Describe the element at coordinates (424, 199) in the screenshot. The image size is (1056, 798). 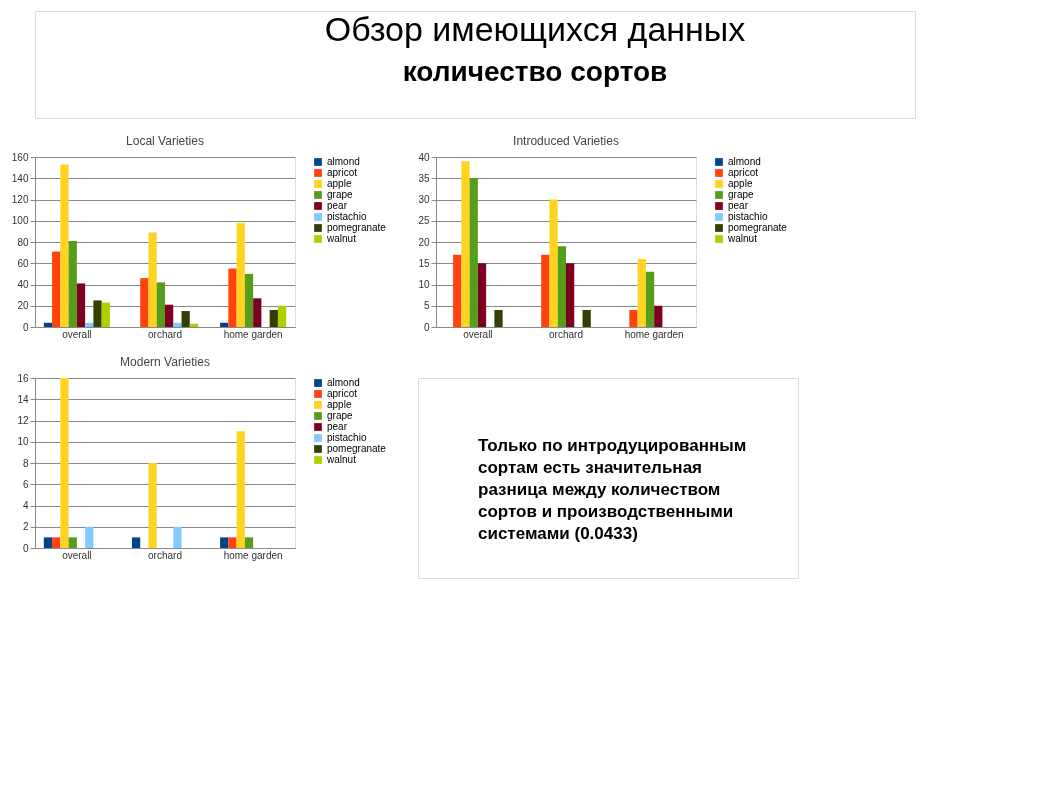
I see `y-tick-label: 30` at that location.